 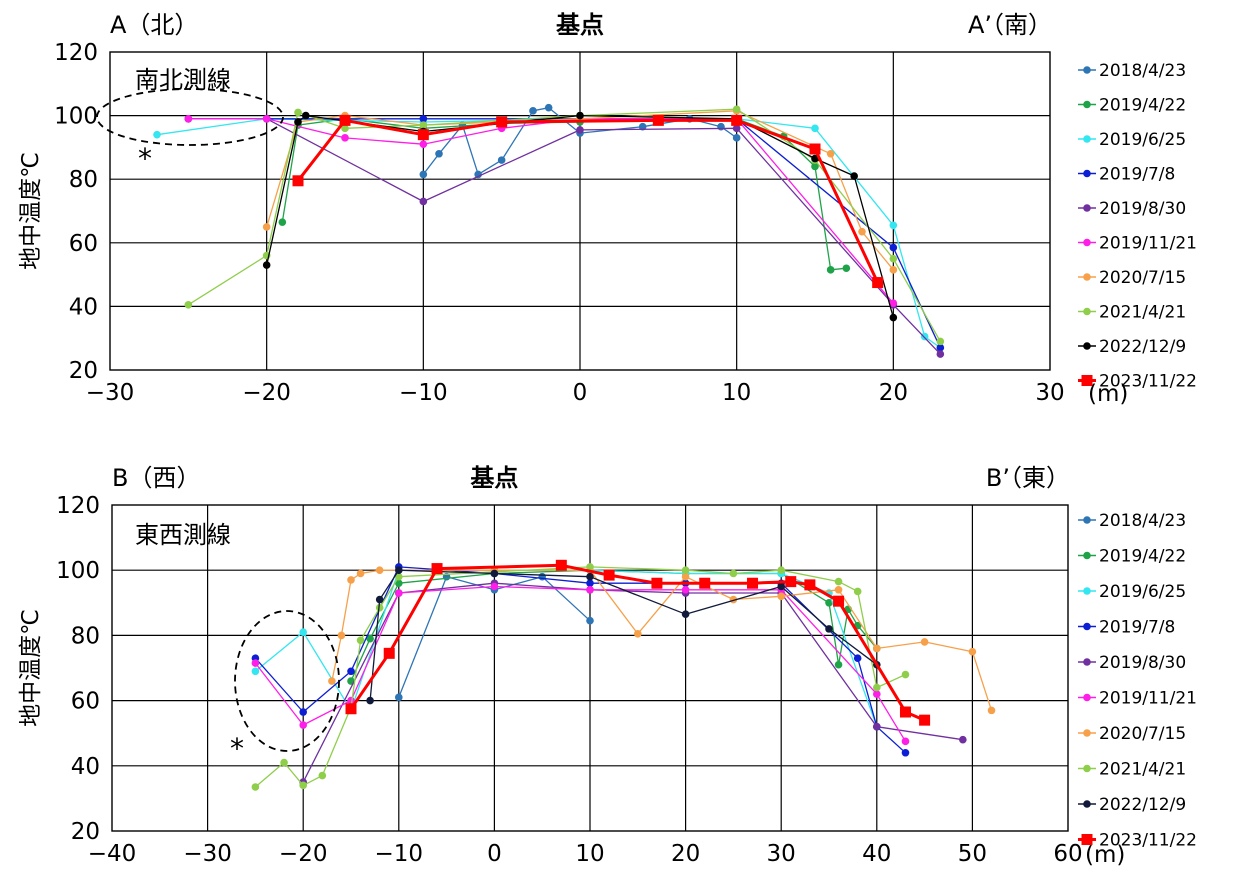 I want to click on legend-entry: 2018/4/23, so click(x=1132, y=521).